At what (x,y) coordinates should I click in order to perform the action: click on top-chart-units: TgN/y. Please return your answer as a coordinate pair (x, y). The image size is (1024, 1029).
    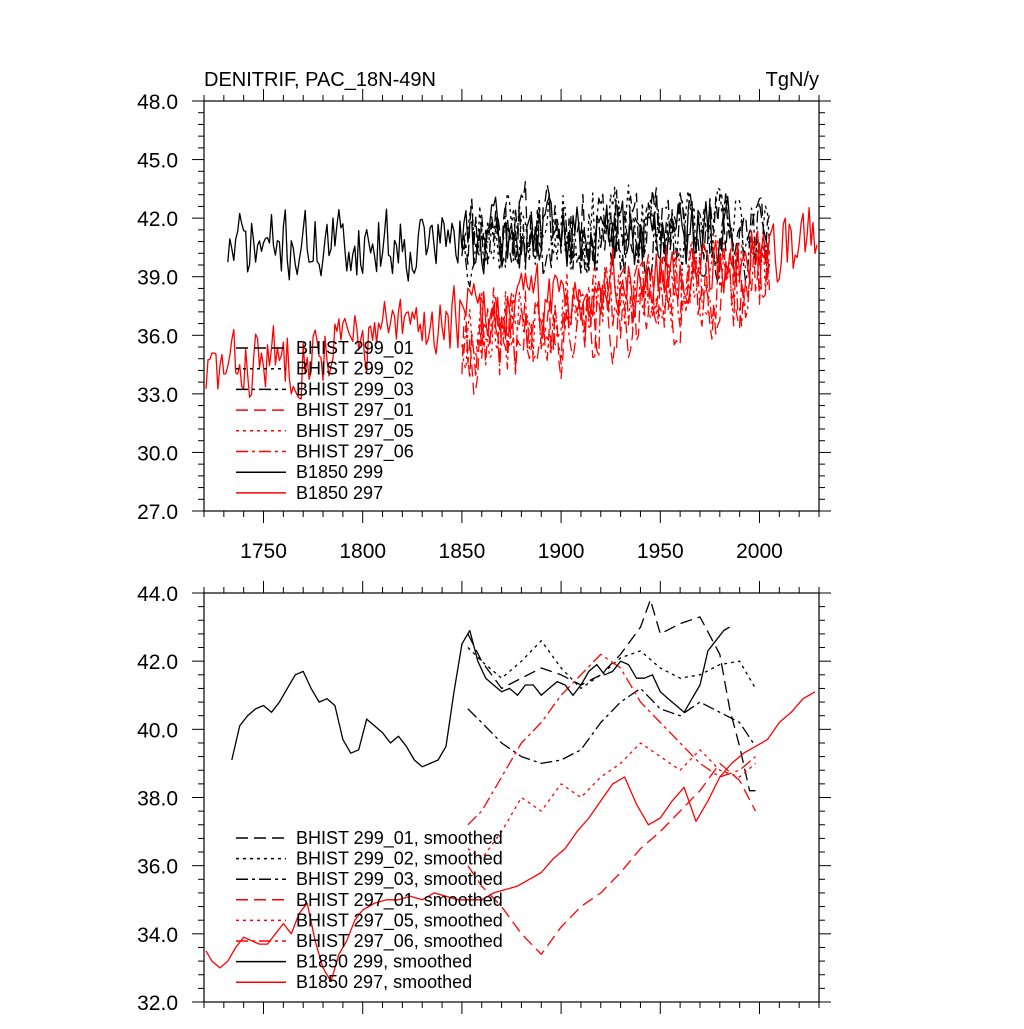
    Looking at the image, I should click on (792, 80).